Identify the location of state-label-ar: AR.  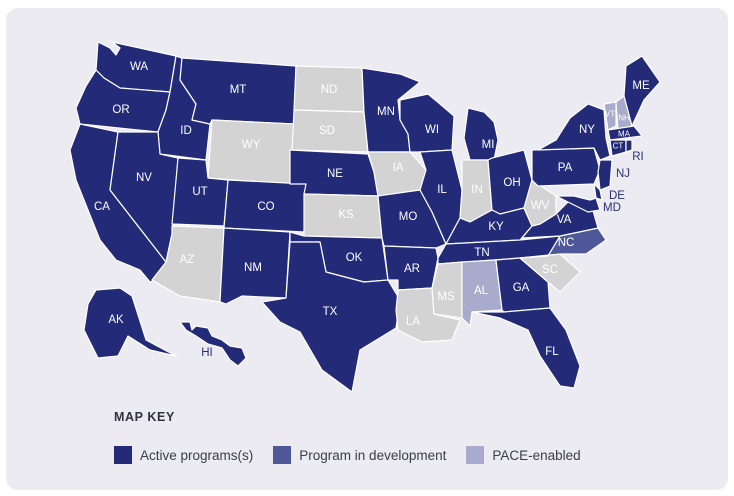
(412, 269).